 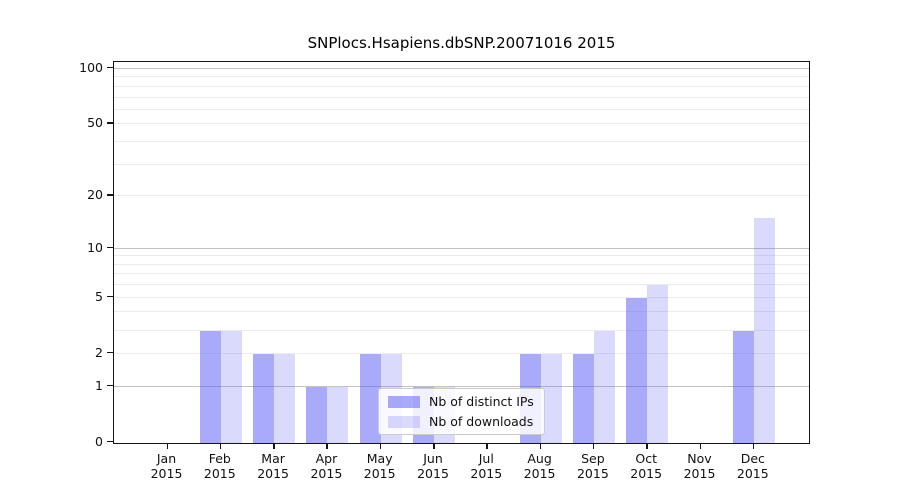 What do you see at coordinates (95, 247) in the screenshot?
I see `y-tick-label-10: 10` at bounding box center [95, 247].